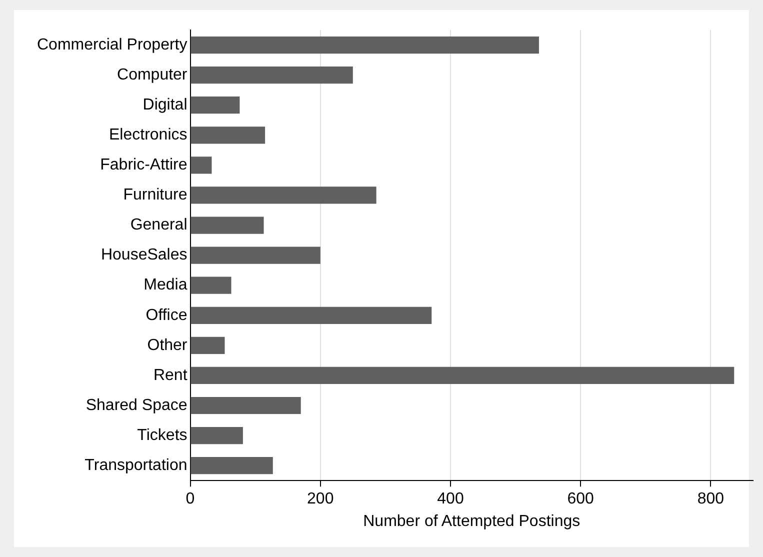 The height and width of the screenshot is (557, 763). I want to click on y-tick-label: Media, so click(166, 285).